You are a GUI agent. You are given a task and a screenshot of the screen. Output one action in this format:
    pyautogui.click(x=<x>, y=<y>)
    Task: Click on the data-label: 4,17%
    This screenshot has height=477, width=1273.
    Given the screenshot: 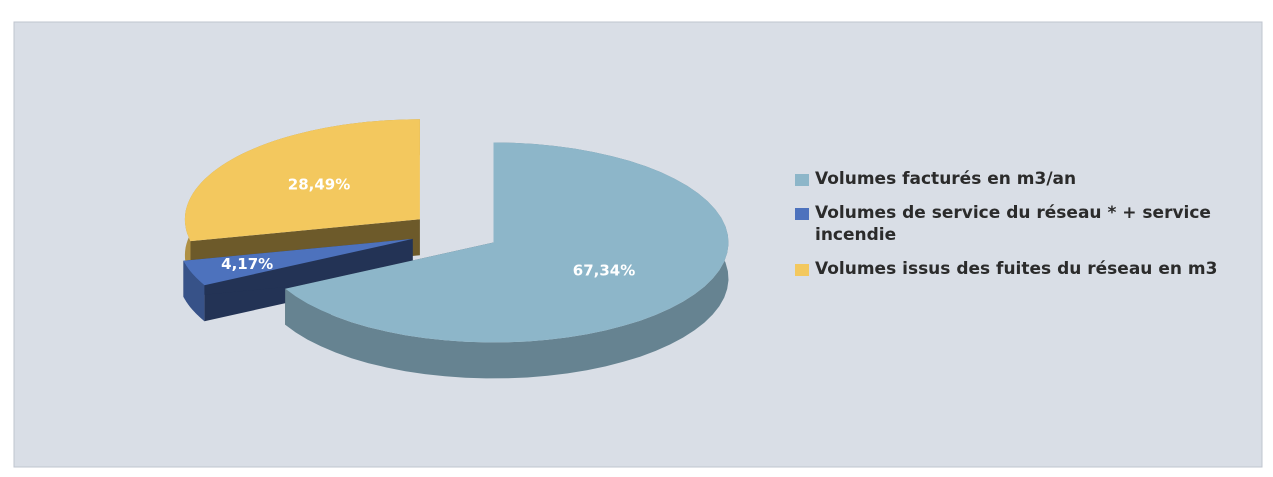 What is the action you would take?
    pyautogui.click(x=247, y=264)
    